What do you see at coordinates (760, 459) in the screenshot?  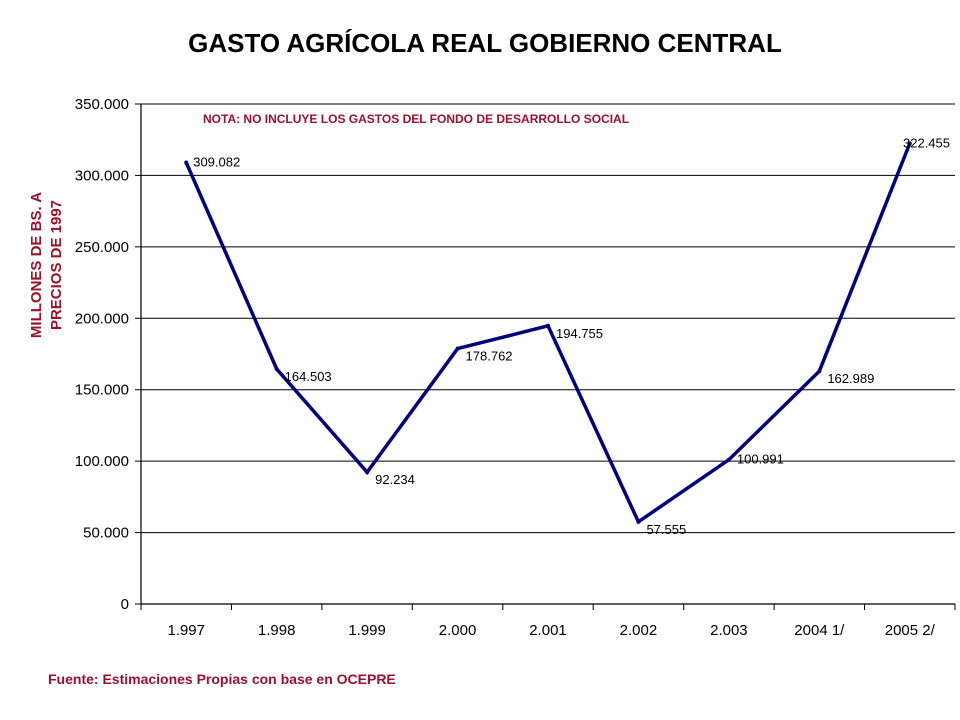 I see `data-label: 100.991` at bounding box center [760, 459].